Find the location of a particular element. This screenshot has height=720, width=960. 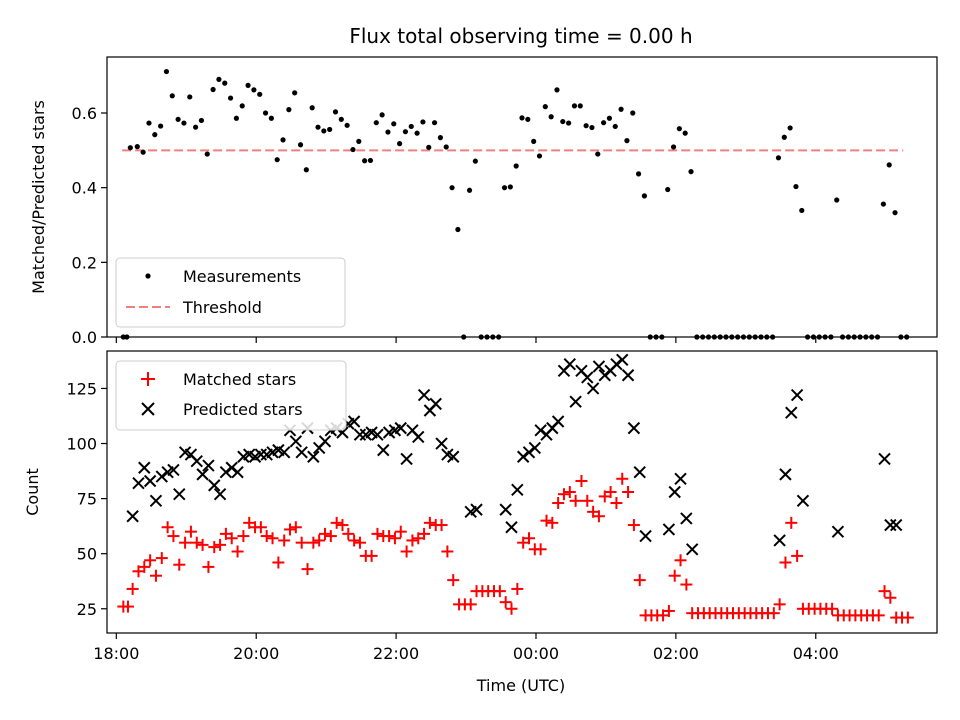

top-y-ticks: 0.0 0.2 0.4 0.6 is located at coordinates (89, 225).